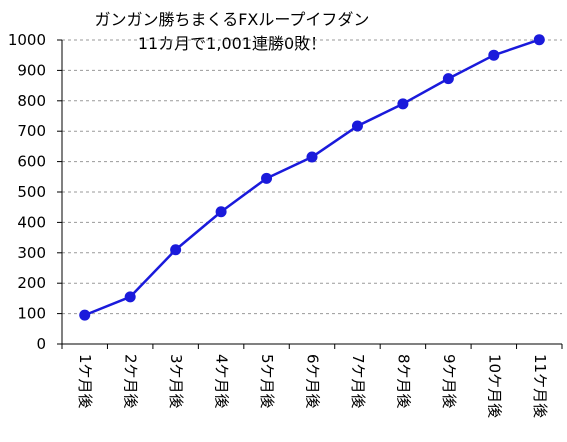 This screenshot has height=442, width=567. Describe the element at coordinates (540, 386) in the screenshot. I see `x-tick-label: 11ケ月後` at that location.